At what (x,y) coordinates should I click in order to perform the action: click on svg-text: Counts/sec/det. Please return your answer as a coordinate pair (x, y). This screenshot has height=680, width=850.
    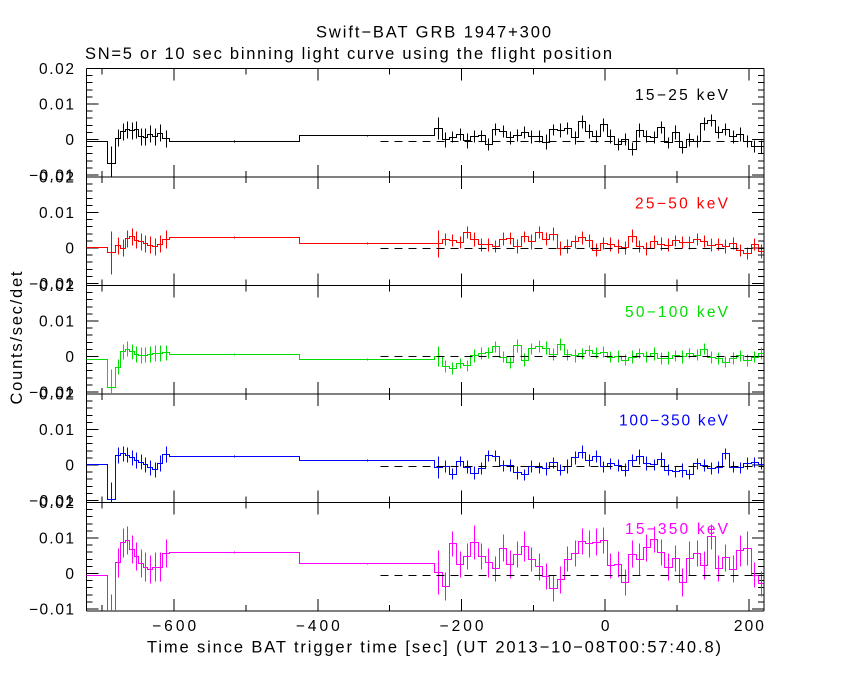
    Looking at the image, I should click on (17, 337).